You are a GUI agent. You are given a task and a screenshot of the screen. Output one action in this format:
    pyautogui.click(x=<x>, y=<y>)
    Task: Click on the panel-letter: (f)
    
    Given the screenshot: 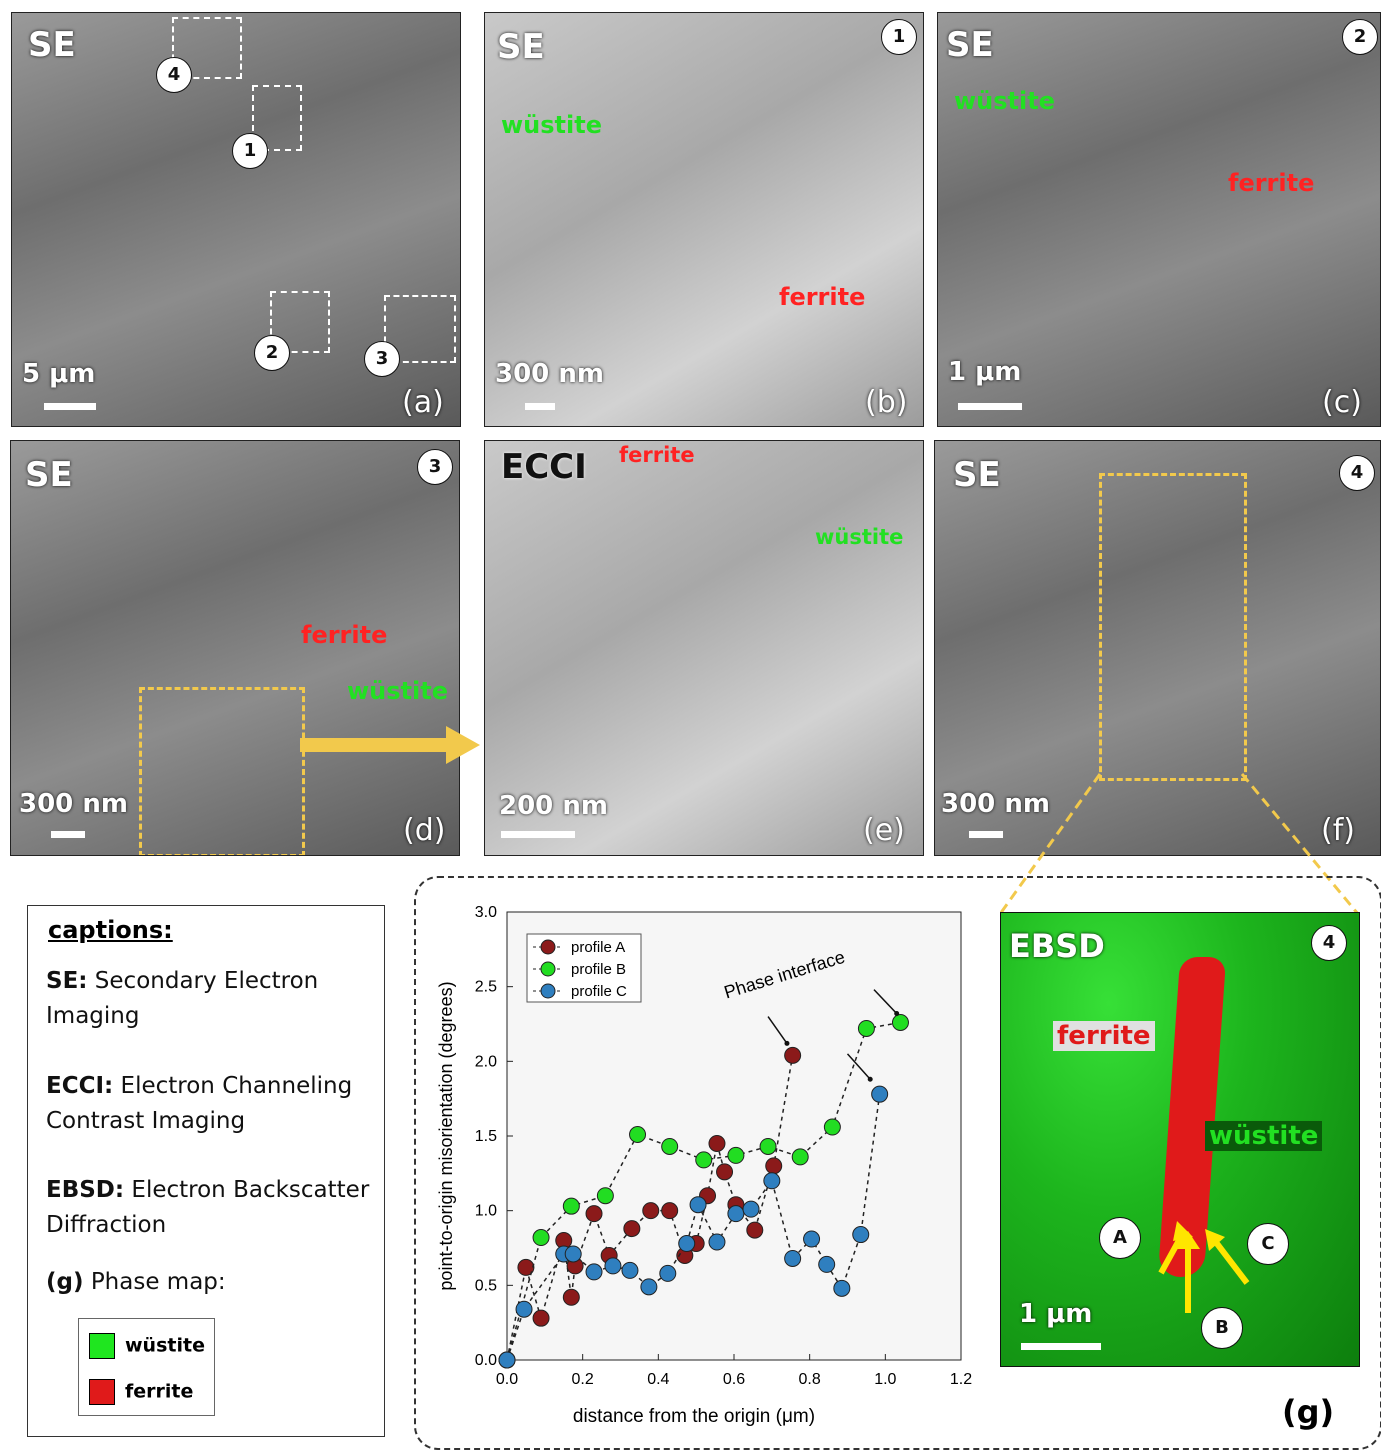 What is the action you would take?
    pyautogui.click(x=1338, y=830)
    